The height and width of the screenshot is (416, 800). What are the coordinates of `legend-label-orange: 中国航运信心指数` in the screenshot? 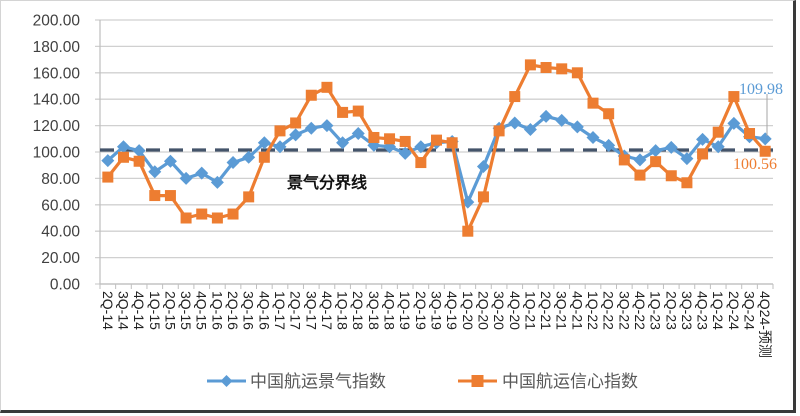 It's located at (570, 382).